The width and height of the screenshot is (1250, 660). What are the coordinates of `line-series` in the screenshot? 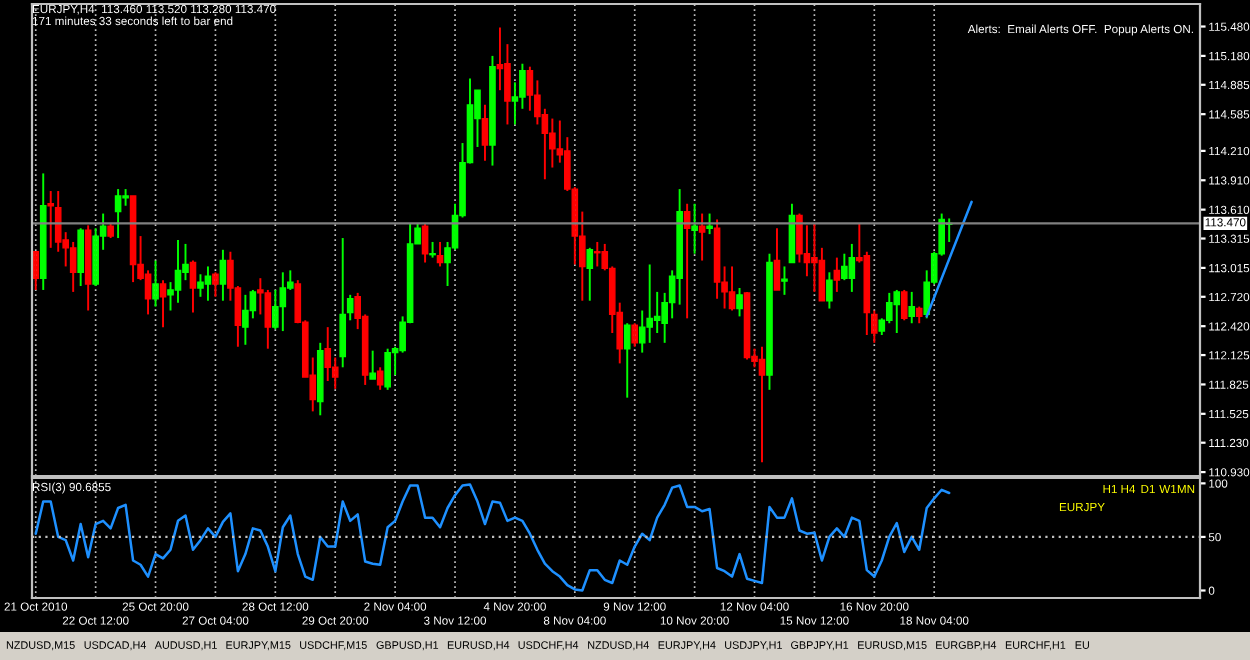 It's located at (492, 537).